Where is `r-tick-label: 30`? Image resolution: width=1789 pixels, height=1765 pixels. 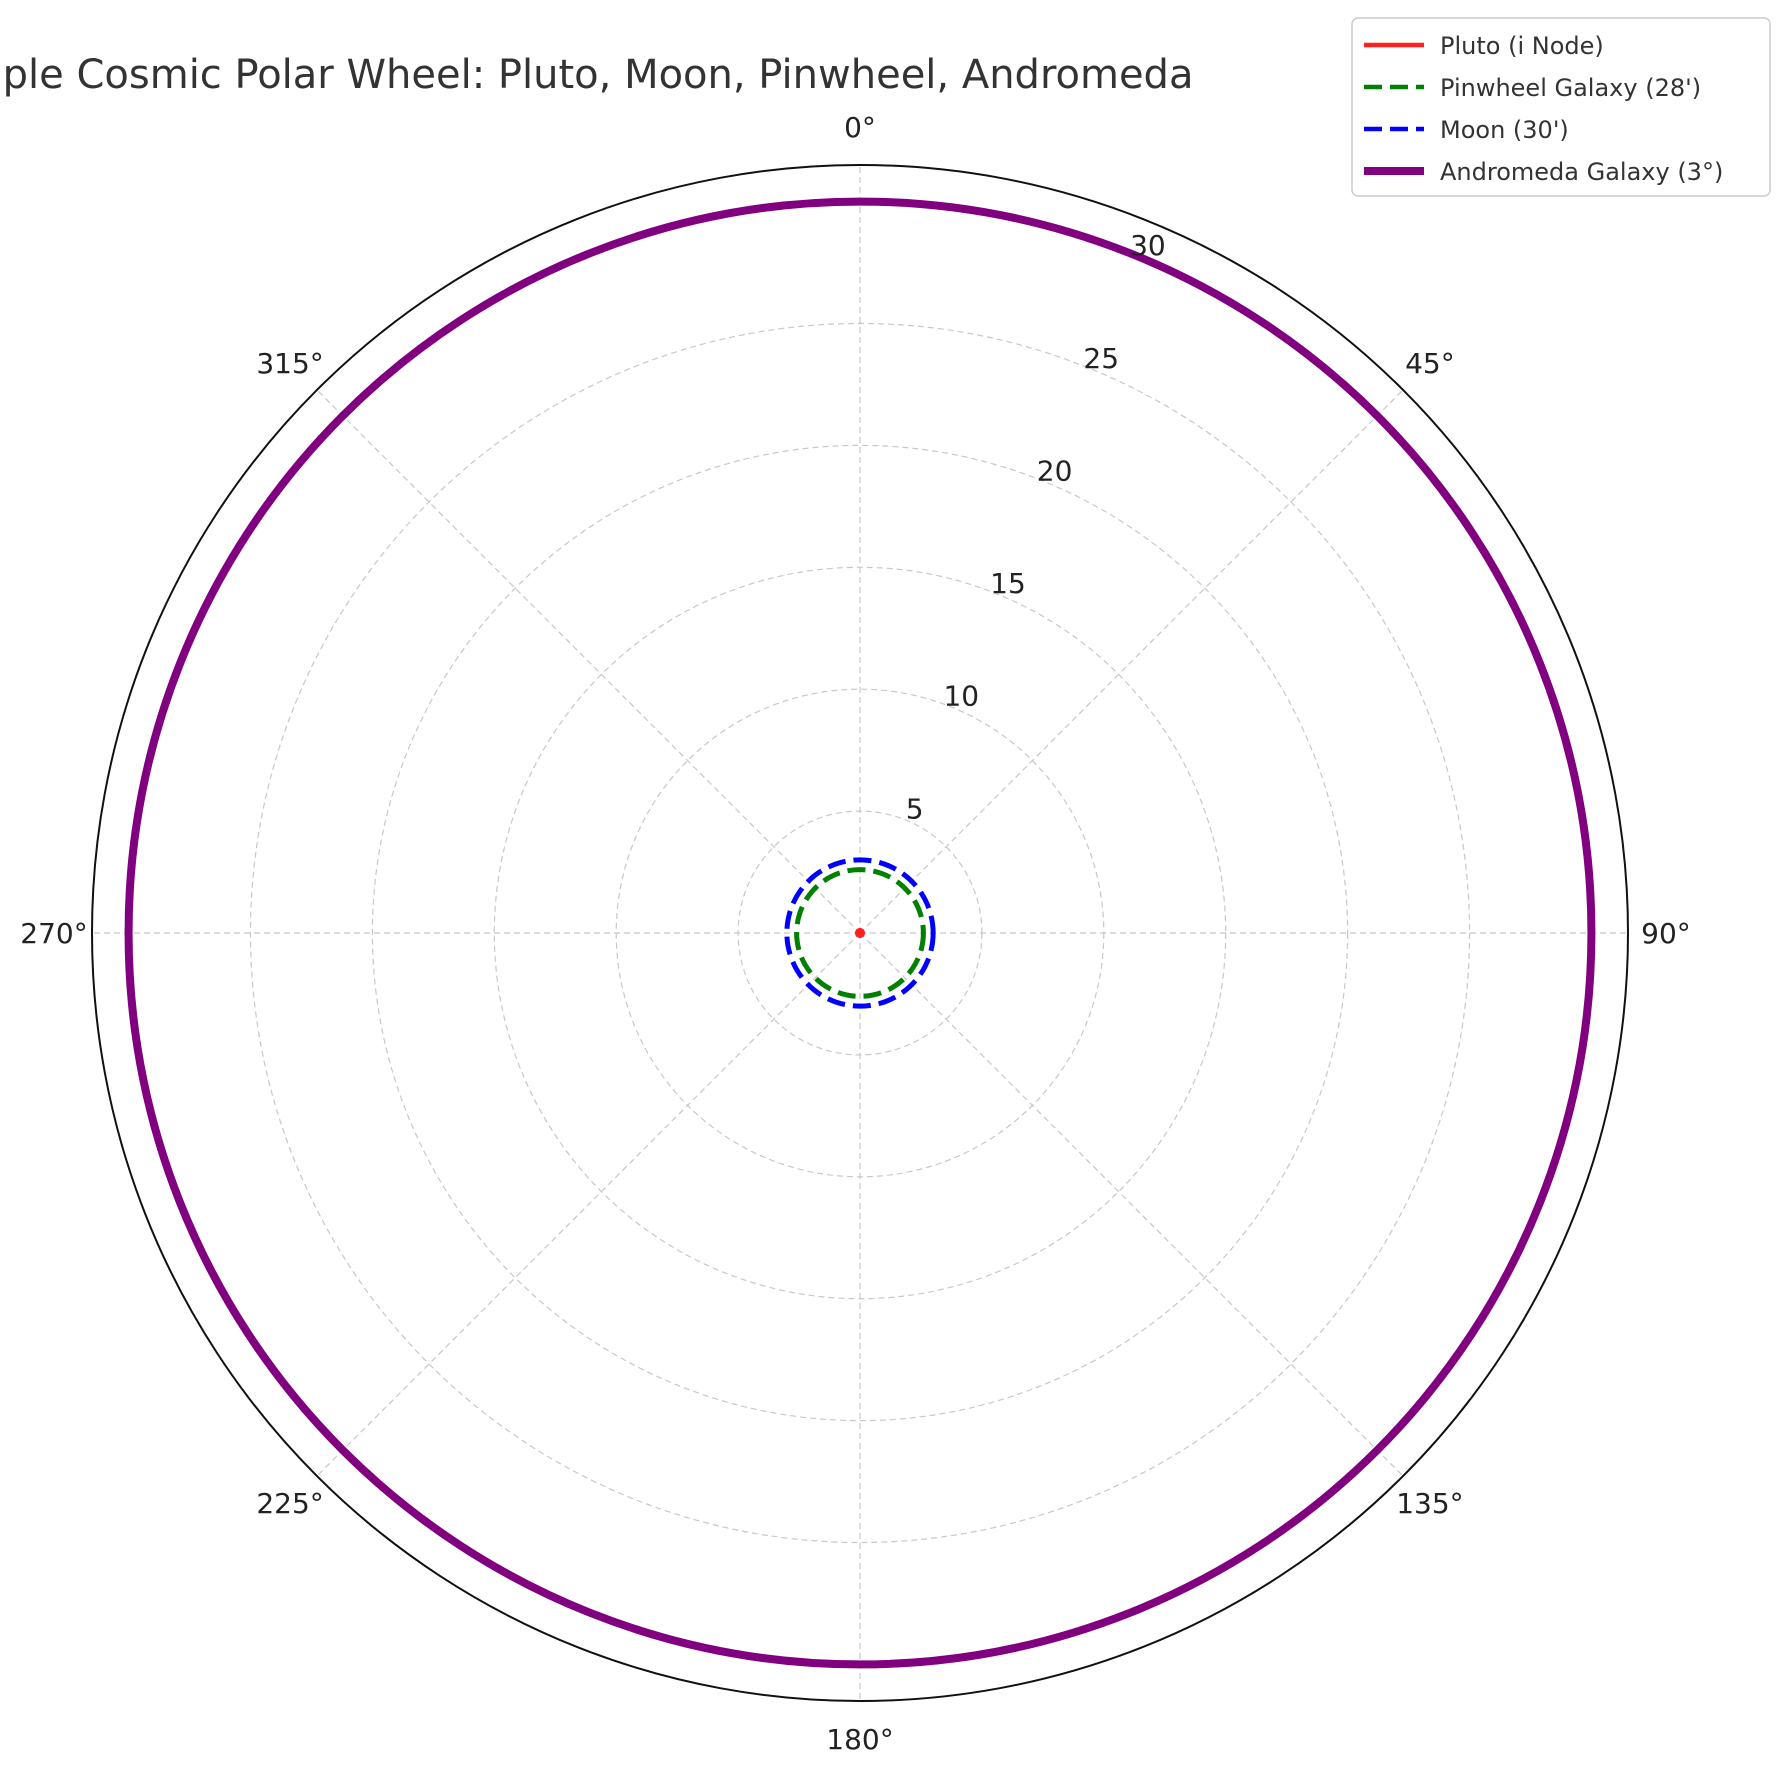
r-tick-label: 30 is located at coordinates (1148, 245).